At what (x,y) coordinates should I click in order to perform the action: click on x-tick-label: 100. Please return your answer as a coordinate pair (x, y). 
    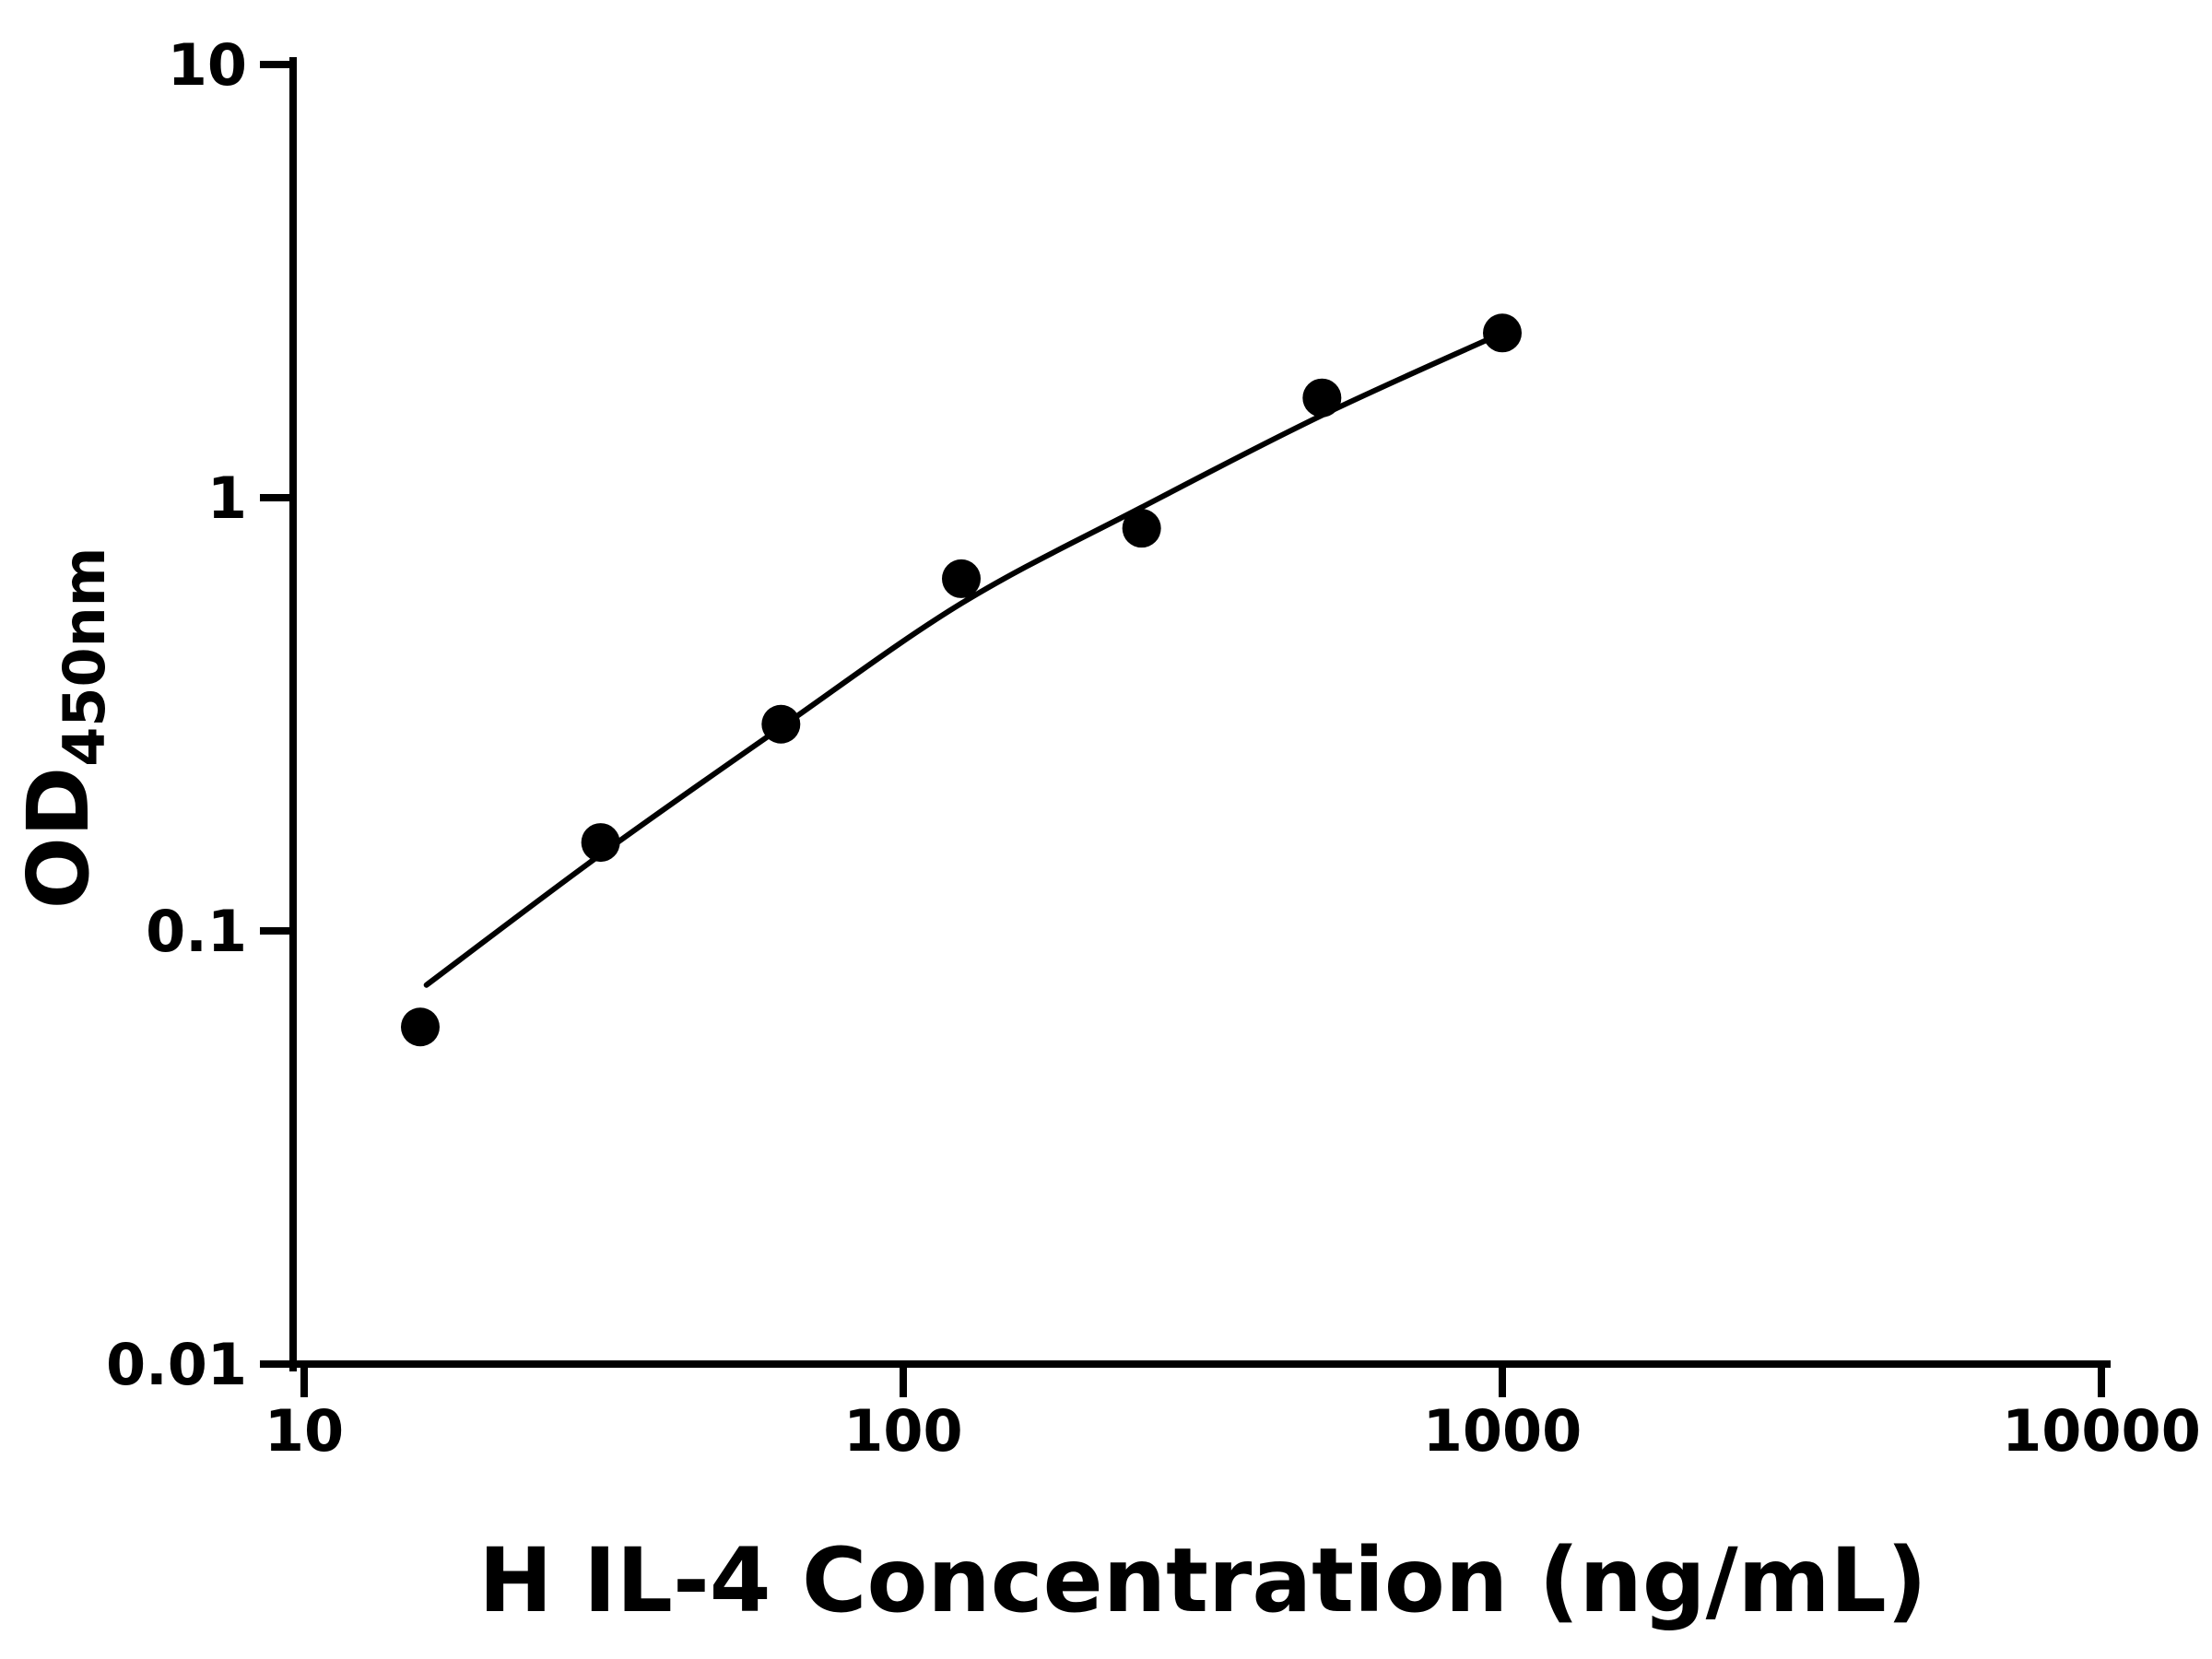
    Looking at the image, I should click on (902, 1431).